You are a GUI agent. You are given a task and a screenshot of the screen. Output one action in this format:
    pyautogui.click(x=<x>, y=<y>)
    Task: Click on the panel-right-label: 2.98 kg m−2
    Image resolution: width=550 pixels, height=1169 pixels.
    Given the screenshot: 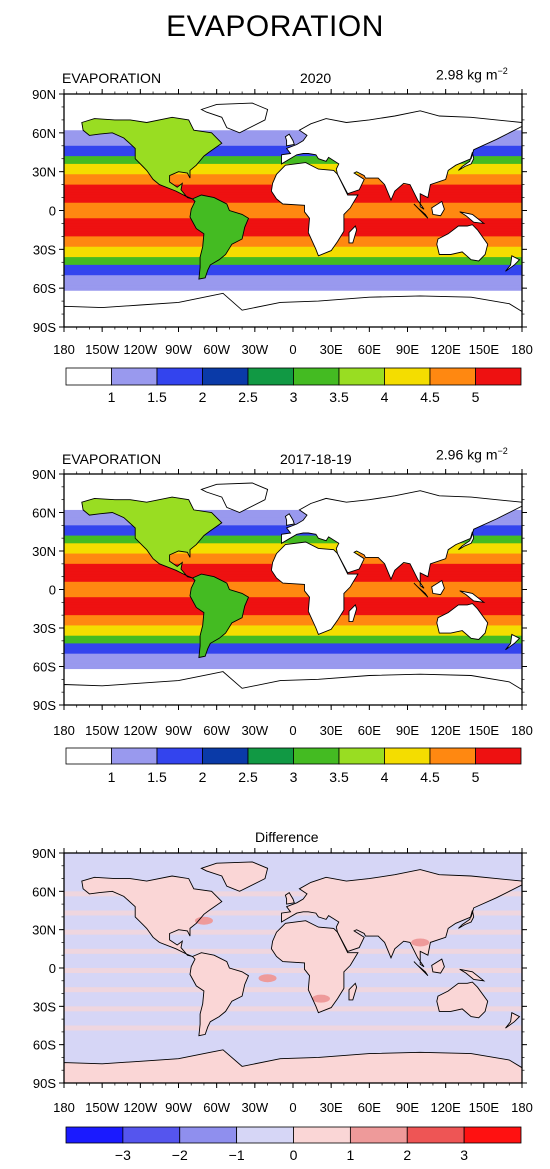 What is the action you would take?
    pyautogui.click(x=472, y=74)
    